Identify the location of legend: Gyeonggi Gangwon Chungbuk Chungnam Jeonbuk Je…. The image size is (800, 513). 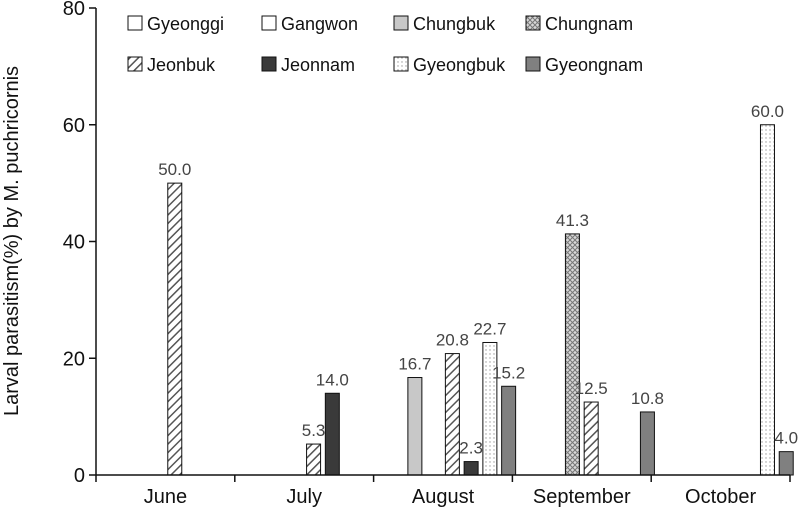
(385, 44).